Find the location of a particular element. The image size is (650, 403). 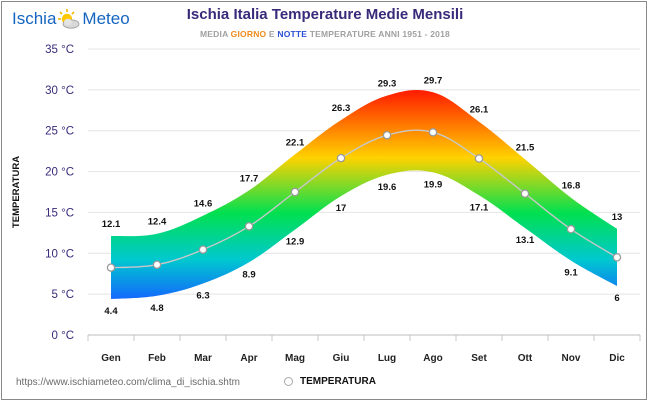

y-tick-label: 35 °C is located at coordinates (59, 50).